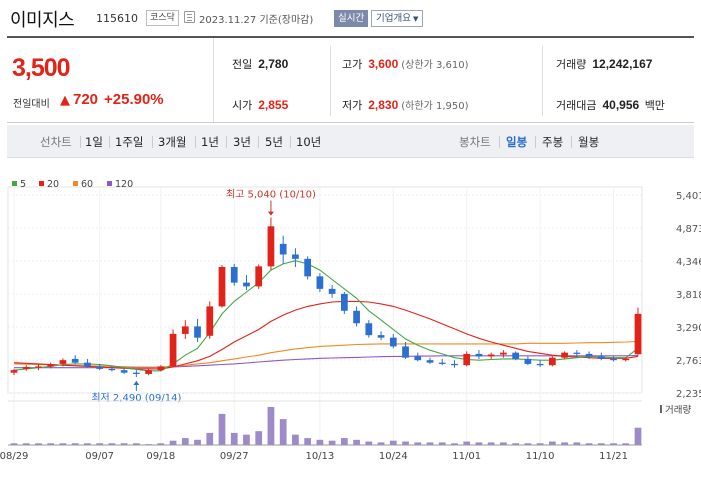 Image resolution: width=701 pixels, height=479 pixels. I want to click on y-tick-label: 5,401, so click(688, 196).